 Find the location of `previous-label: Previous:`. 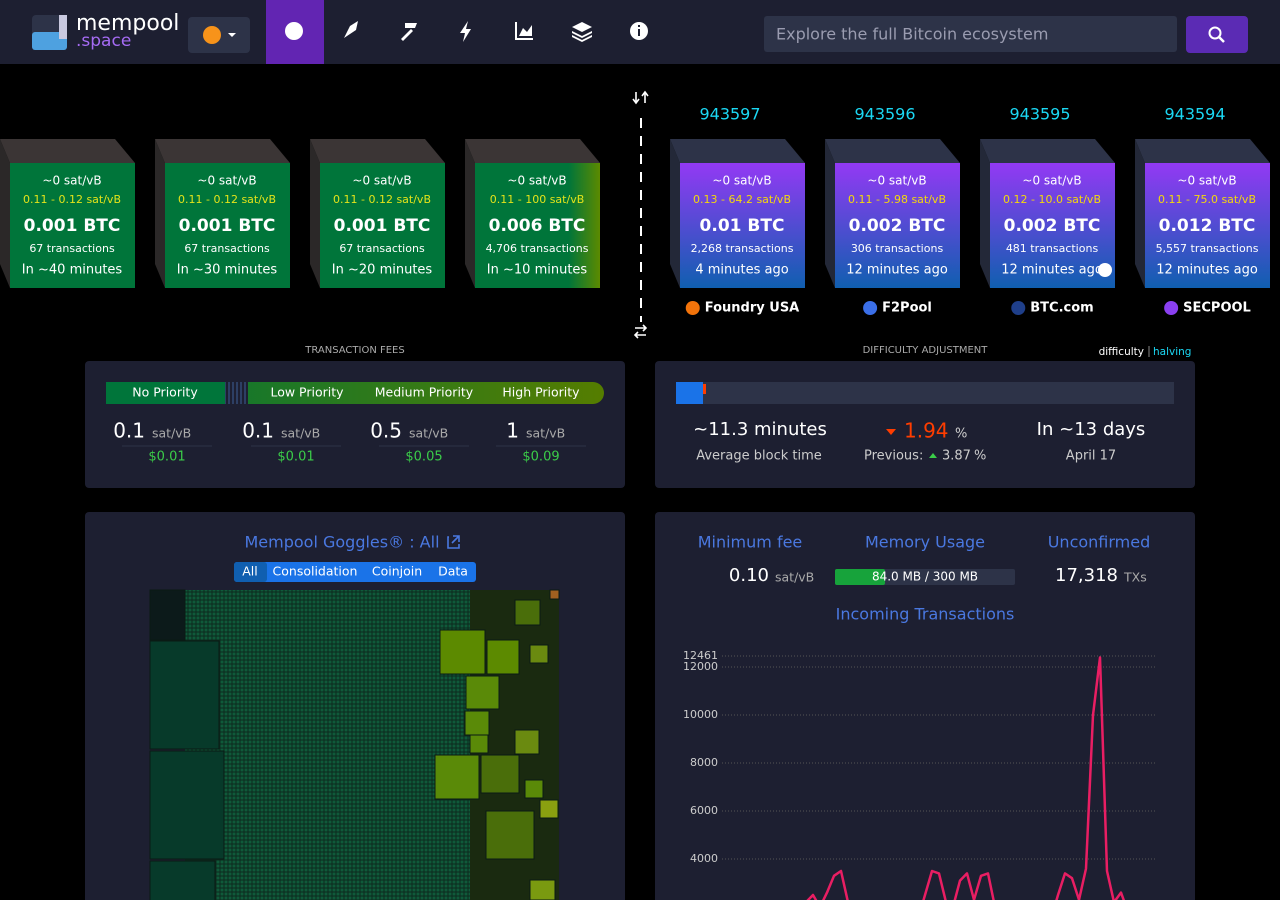

previous-label: Previous: is located at coordinates (893, 456).